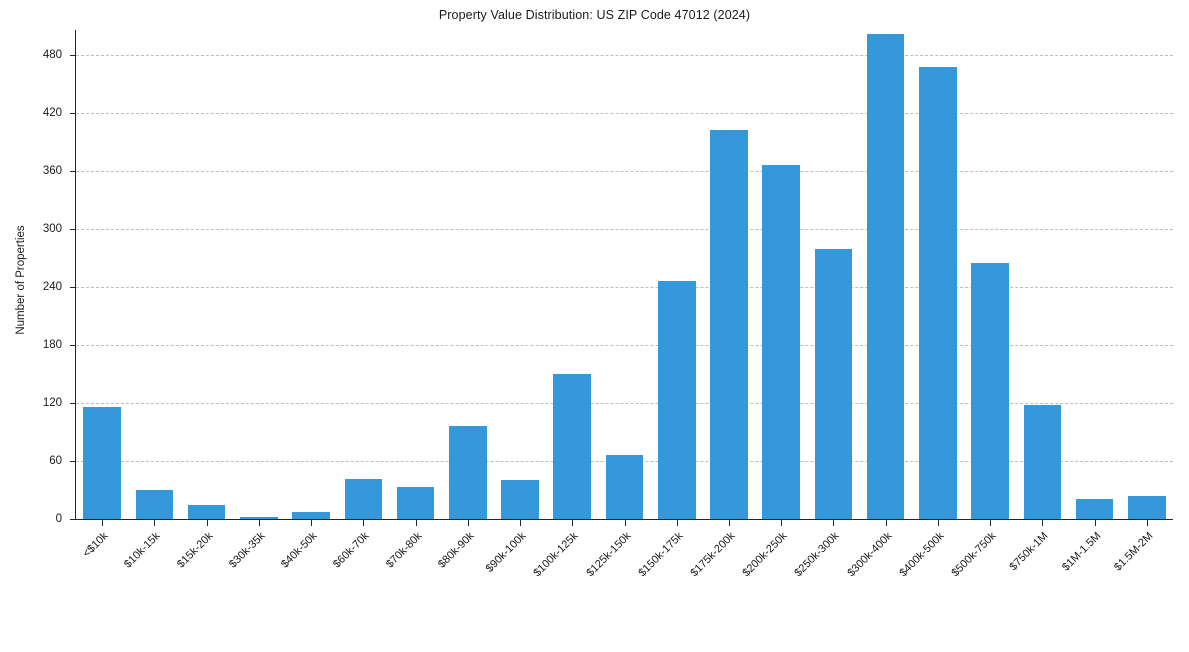  What do you see at coordinates (52, 55) in the screenshot?
I see `y-tick-label: 480` at bounding box center [52, 55].